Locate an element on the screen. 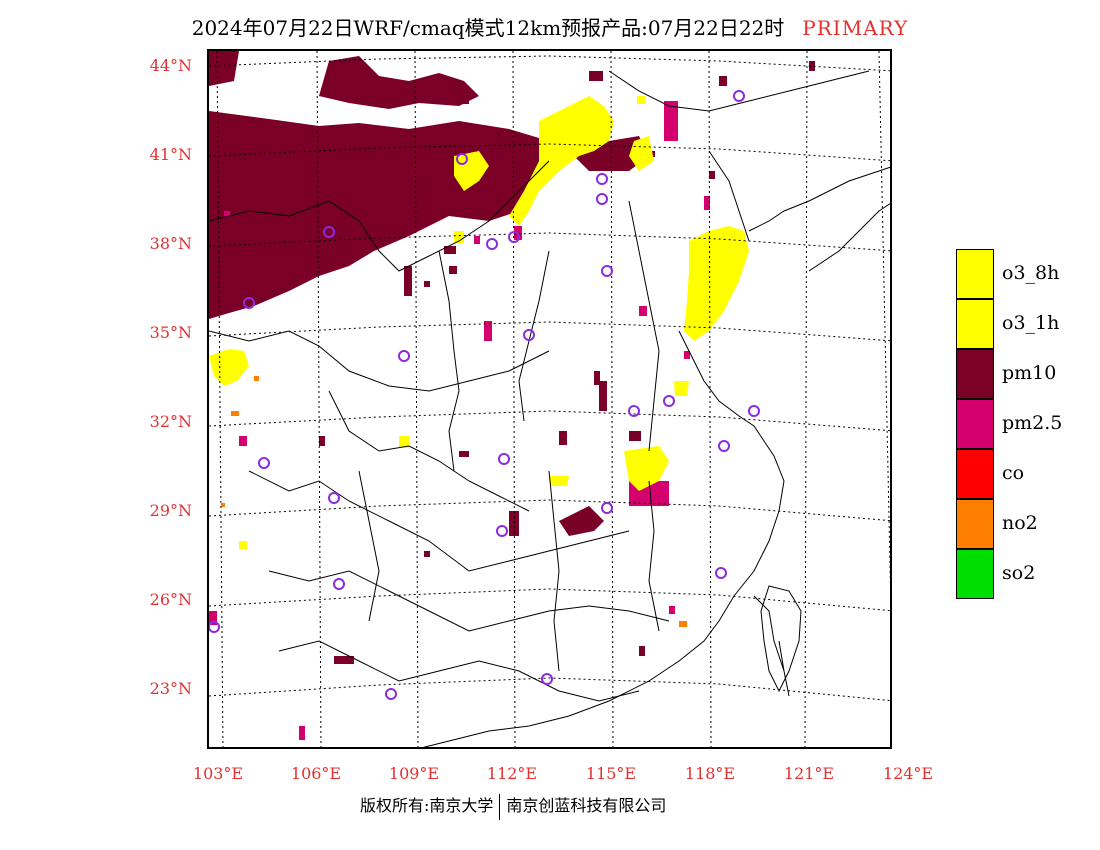  legend-label: no2 is located at coordinates (1020, 523).